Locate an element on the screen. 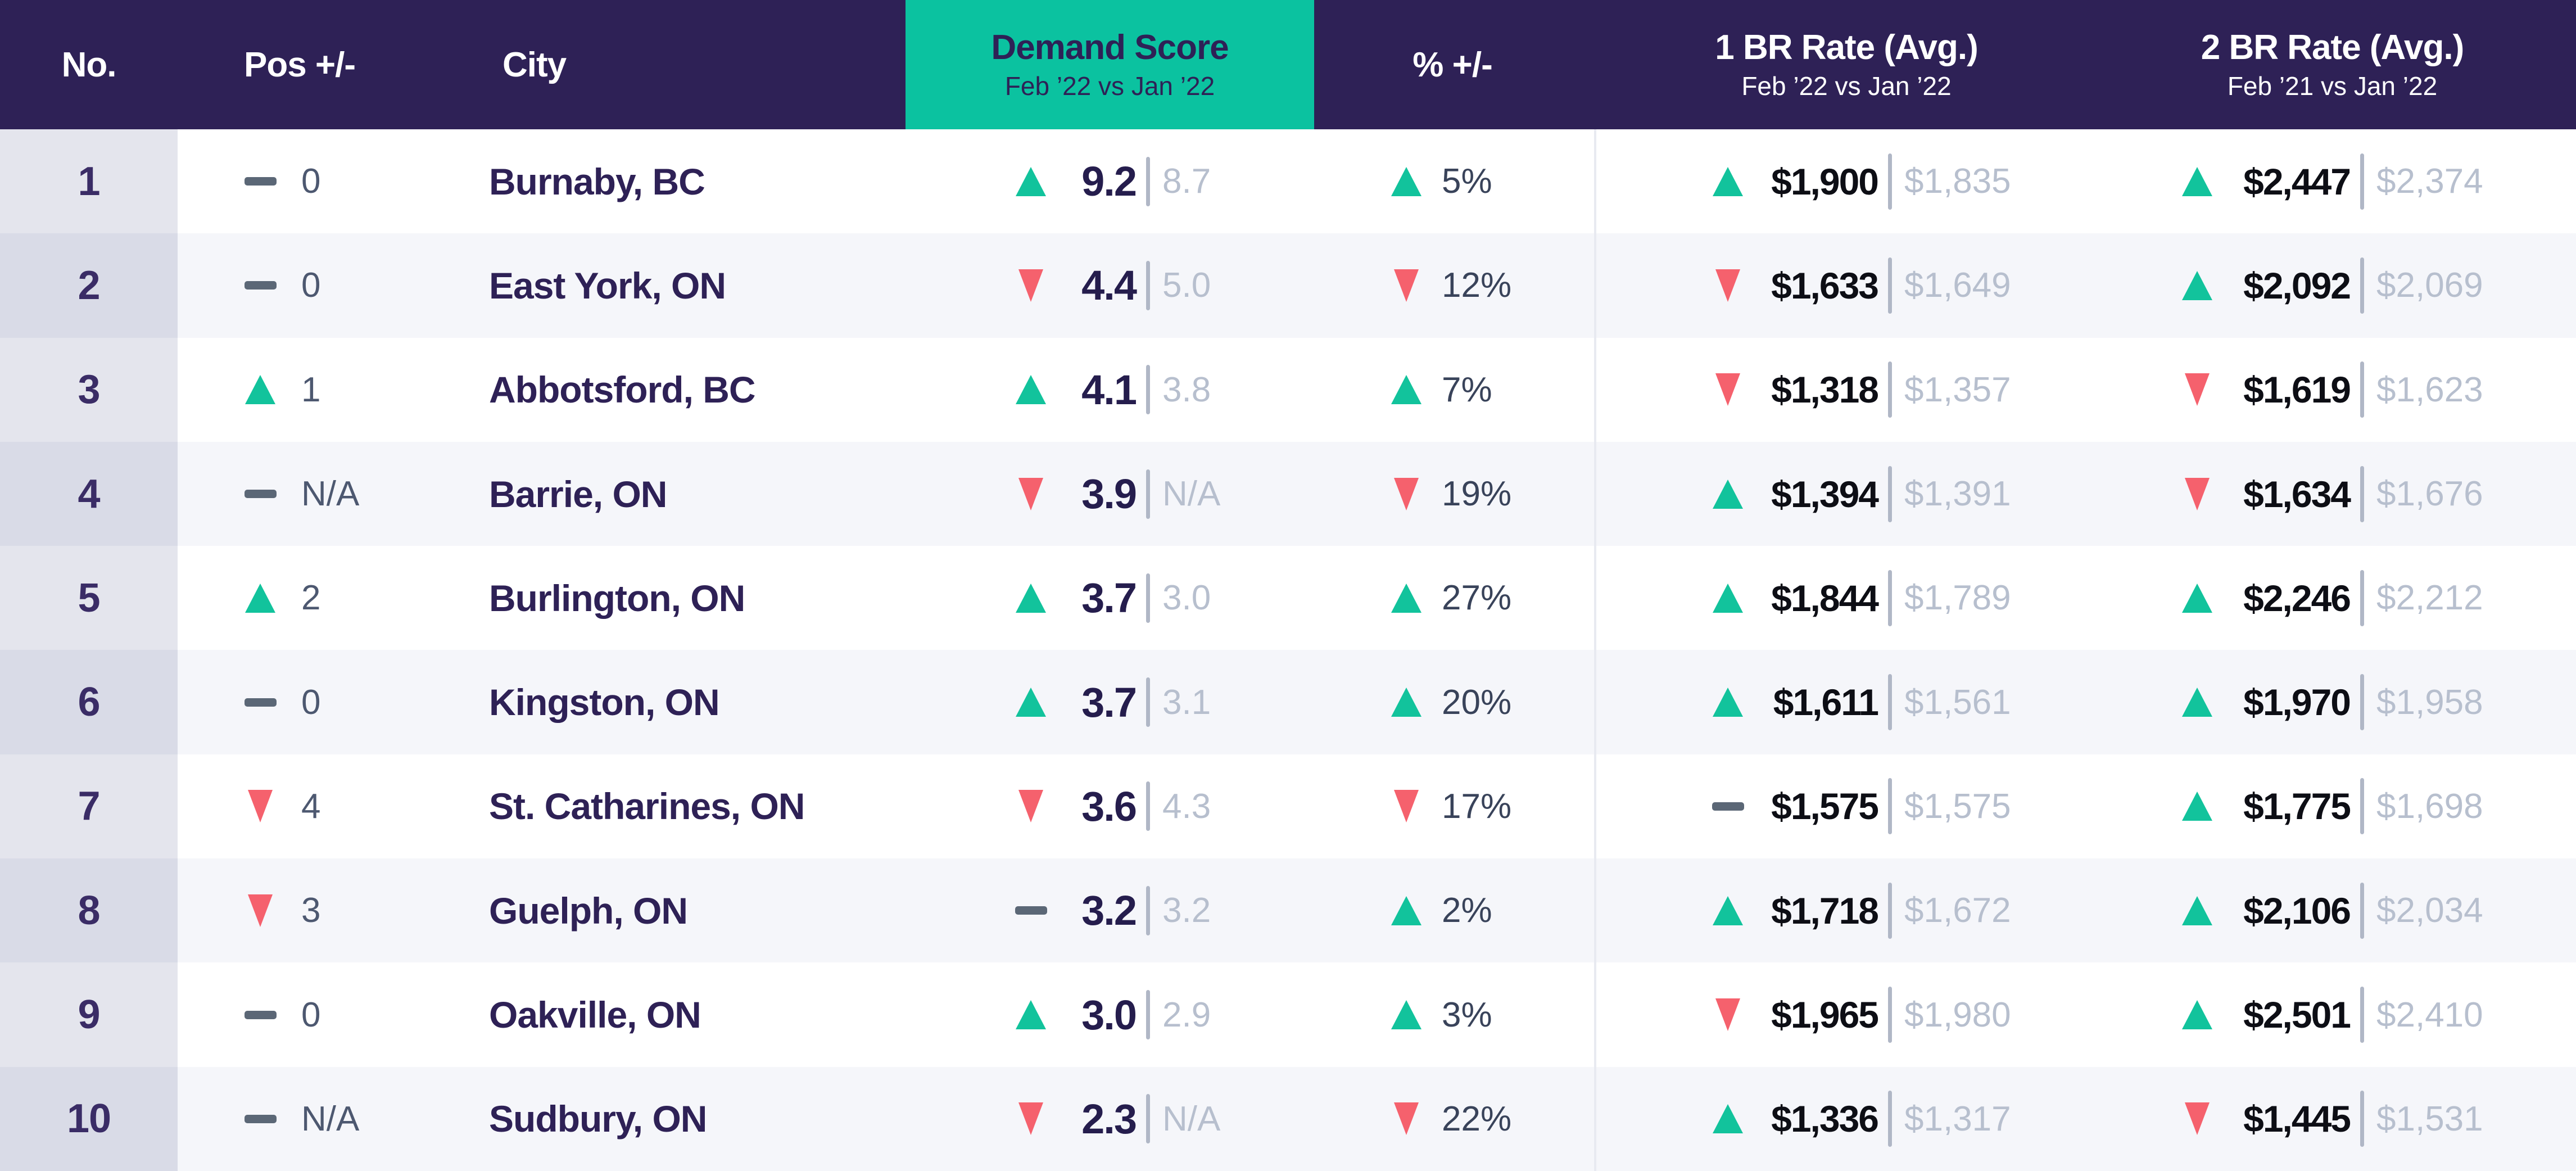  city-name: Barrie, ON is located at coordinates (578, 494).